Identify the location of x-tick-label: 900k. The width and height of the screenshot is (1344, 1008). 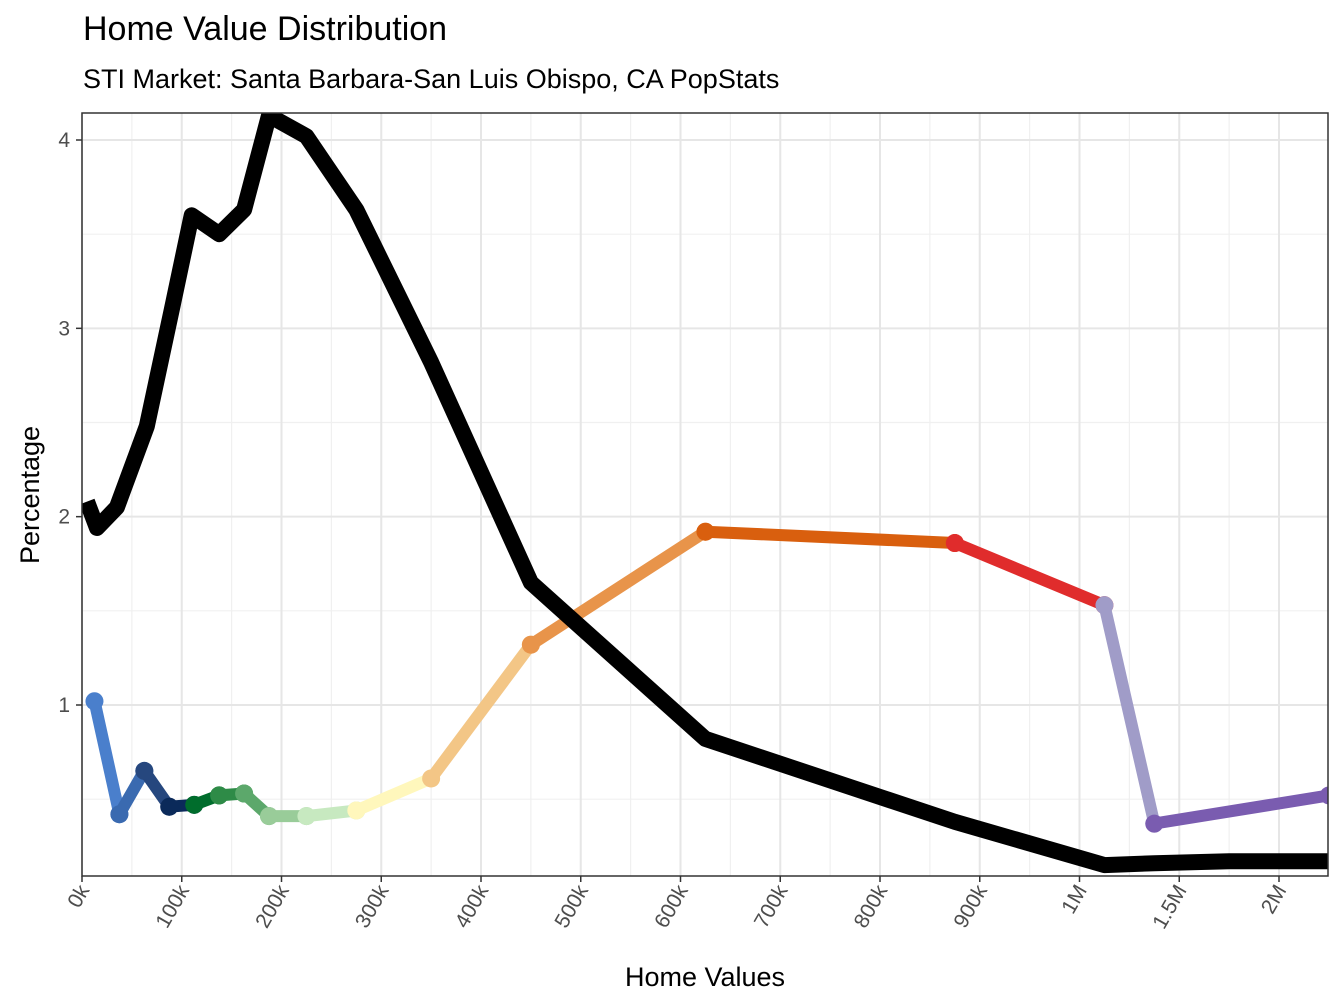
(970, 906).